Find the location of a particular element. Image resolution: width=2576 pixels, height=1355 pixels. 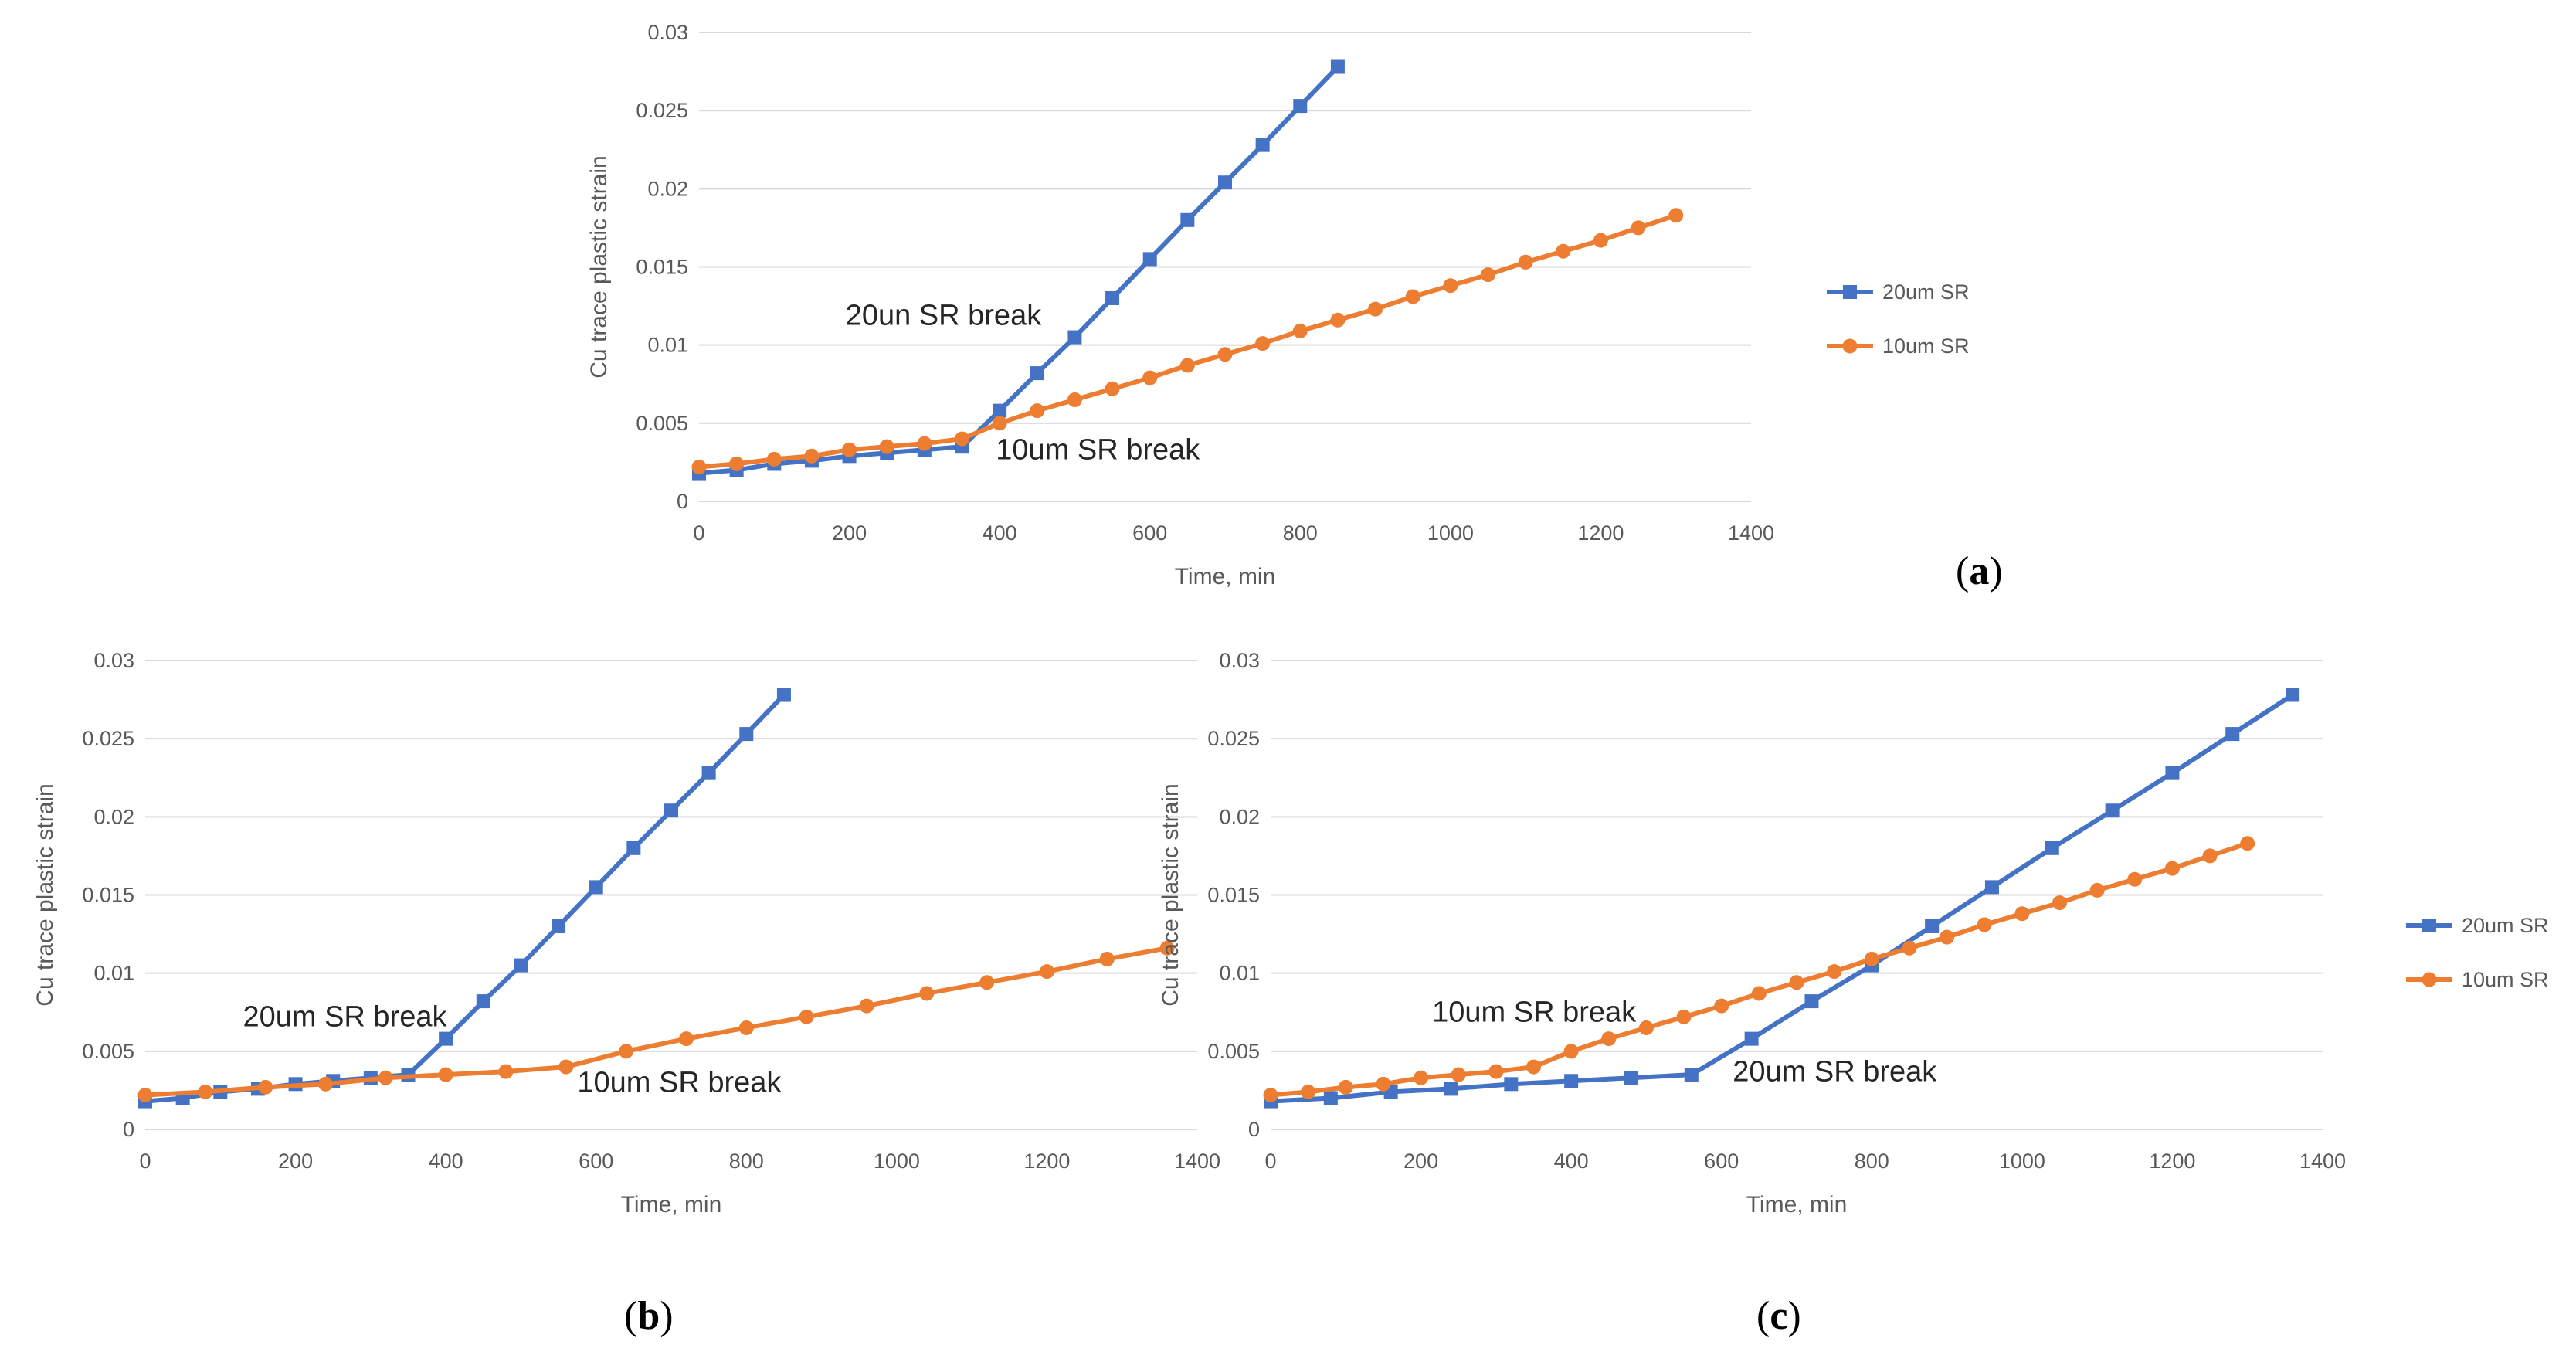

chart-c-series-square-line is located at coordinates (1782, 898).